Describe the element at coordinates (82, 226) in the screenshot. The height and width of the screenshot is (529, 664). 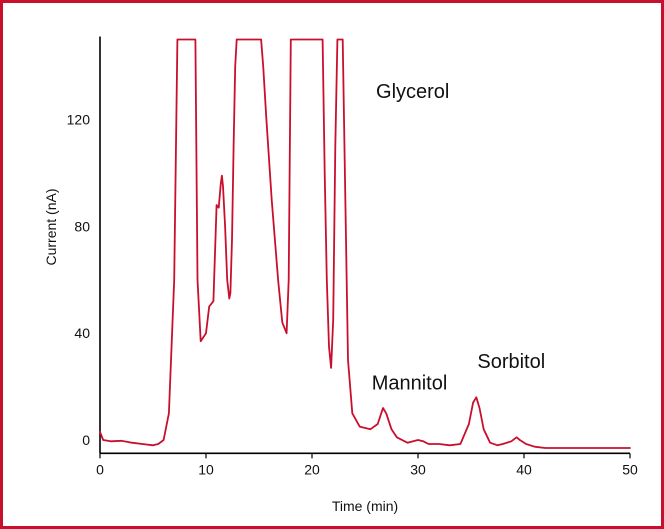
I see `y-tick-label: 80` at that location.